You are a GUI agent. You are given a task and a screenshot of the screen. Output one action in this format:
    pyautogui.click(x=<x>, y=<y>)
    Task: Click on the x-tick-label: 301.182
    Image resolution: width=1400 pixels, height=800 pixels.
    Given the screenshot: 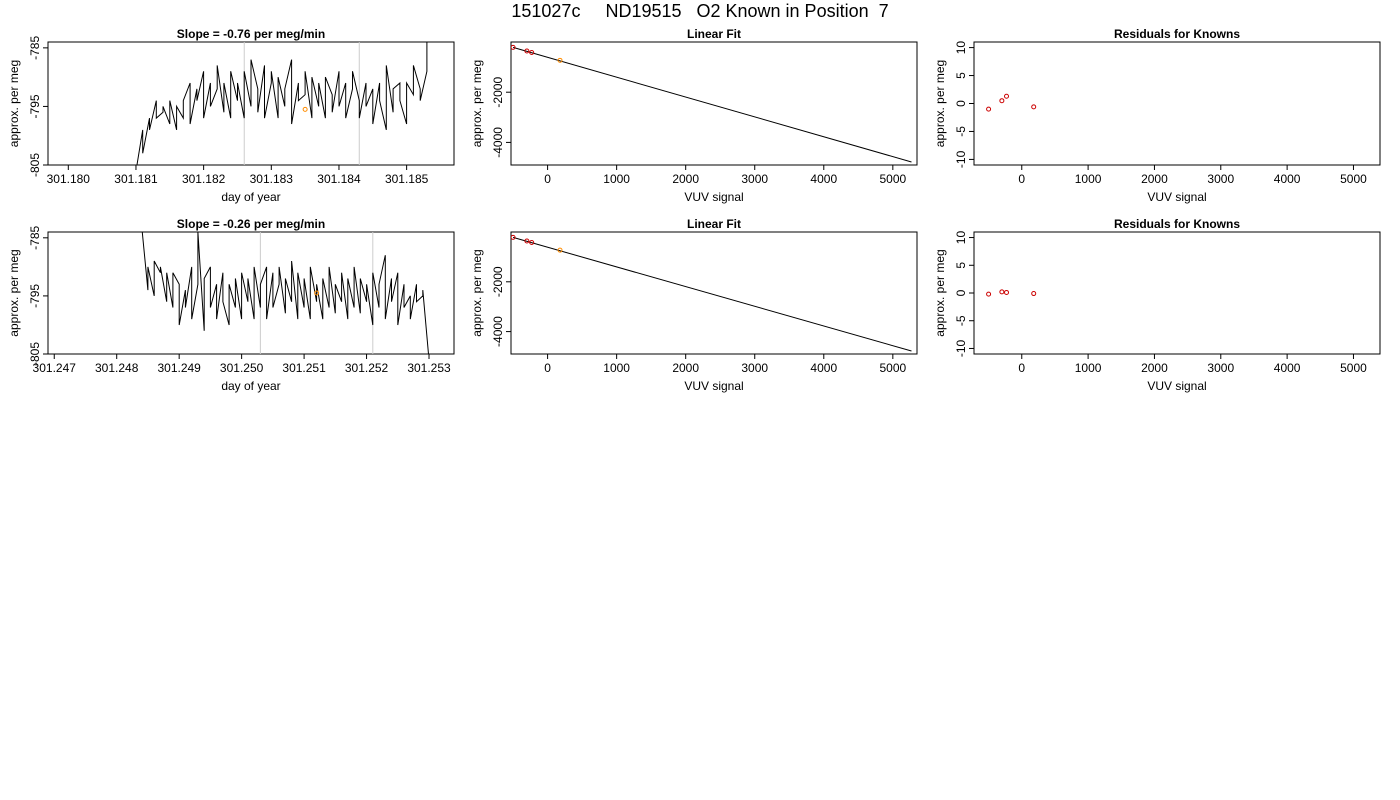 What is the action you would take?
    pyautogui.click(x=204, y=179)
    